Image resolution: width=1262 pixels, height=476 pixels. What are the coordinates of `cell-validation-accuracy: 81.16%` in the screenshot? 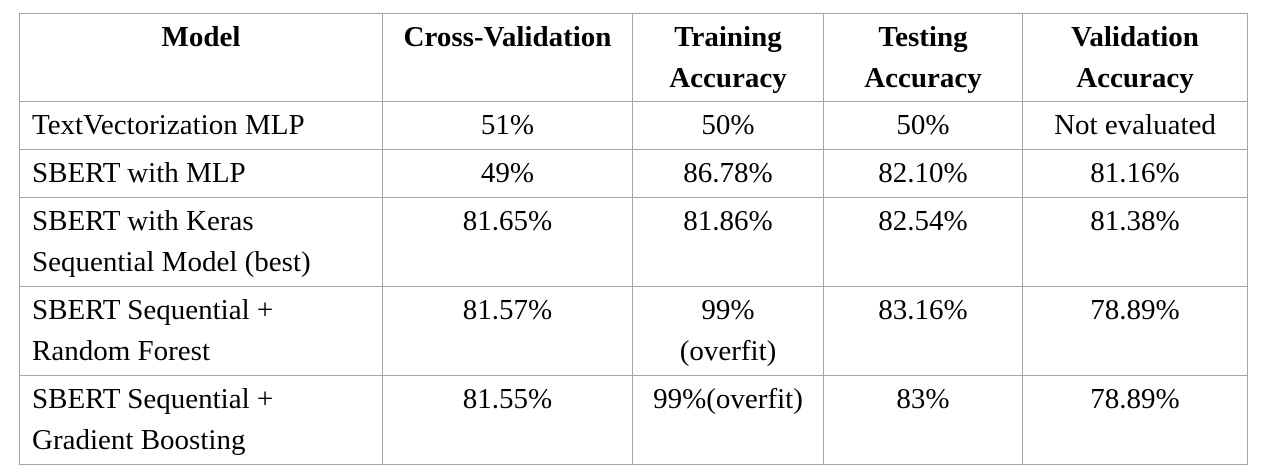 It's located at (1135, 173).